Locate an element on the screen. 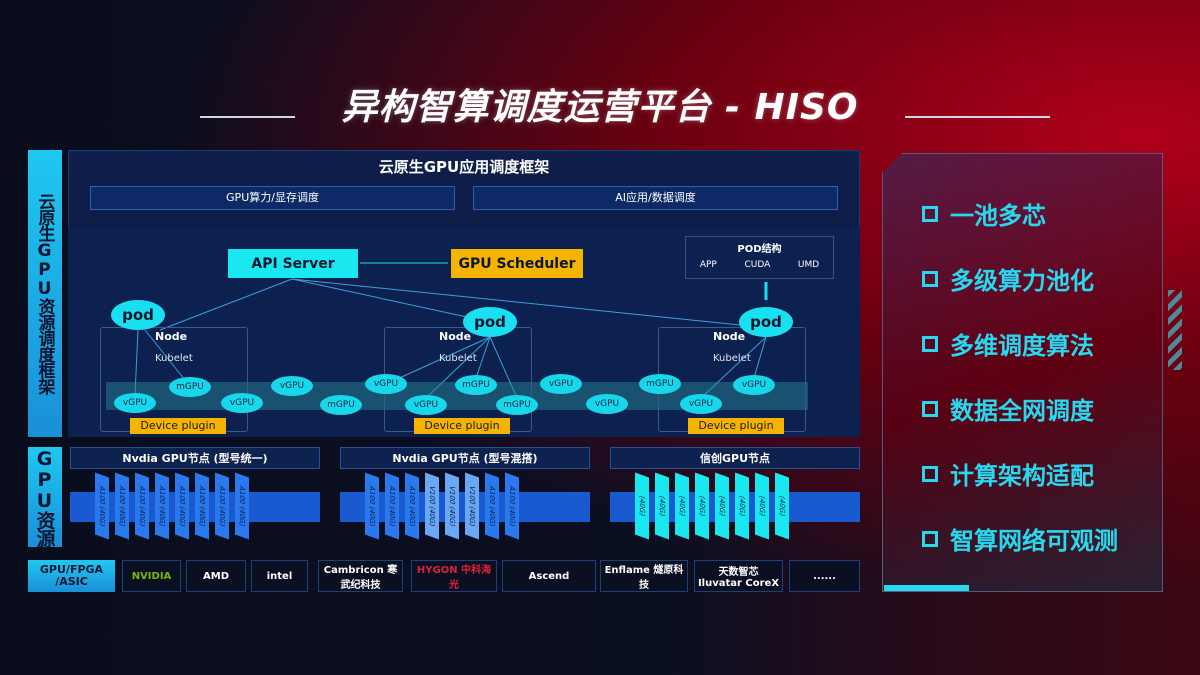  vendor-logo: NVIDIA is located at coordinates (151, 576).